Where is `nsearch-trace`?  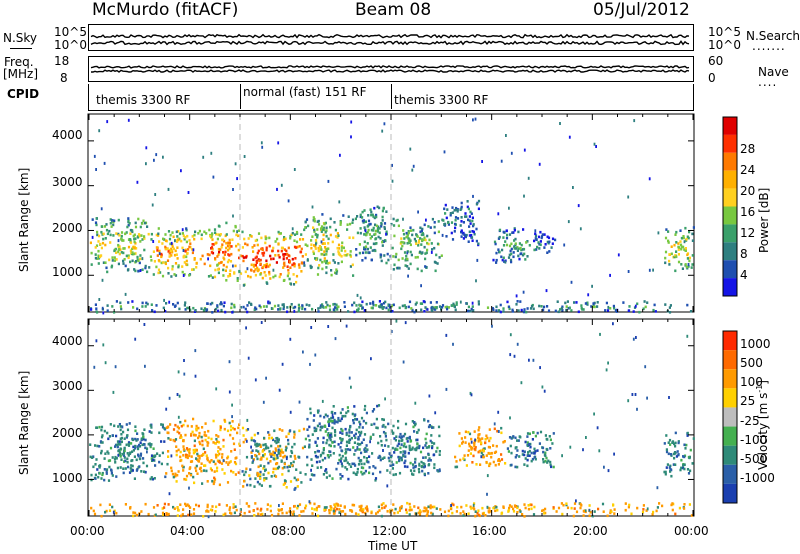 nsearch-trace is located at coordinates (390, 43).